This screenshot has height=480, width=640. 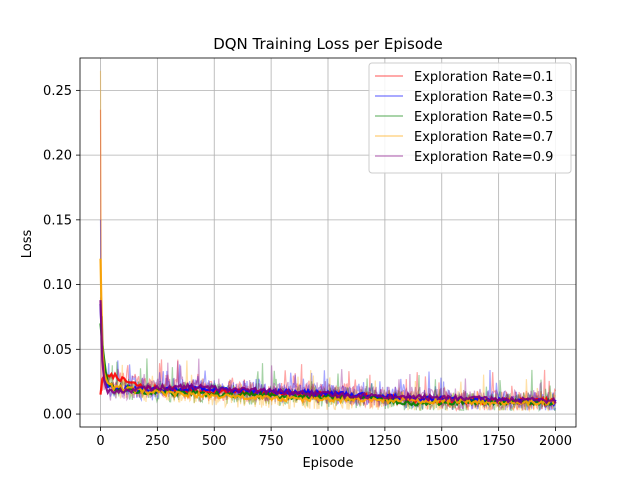 What do you see at coordinates (328, 44) in the screenshot?
I see `chart-title: DQN Training Loss per Episode` at bounding box center [328, 44].